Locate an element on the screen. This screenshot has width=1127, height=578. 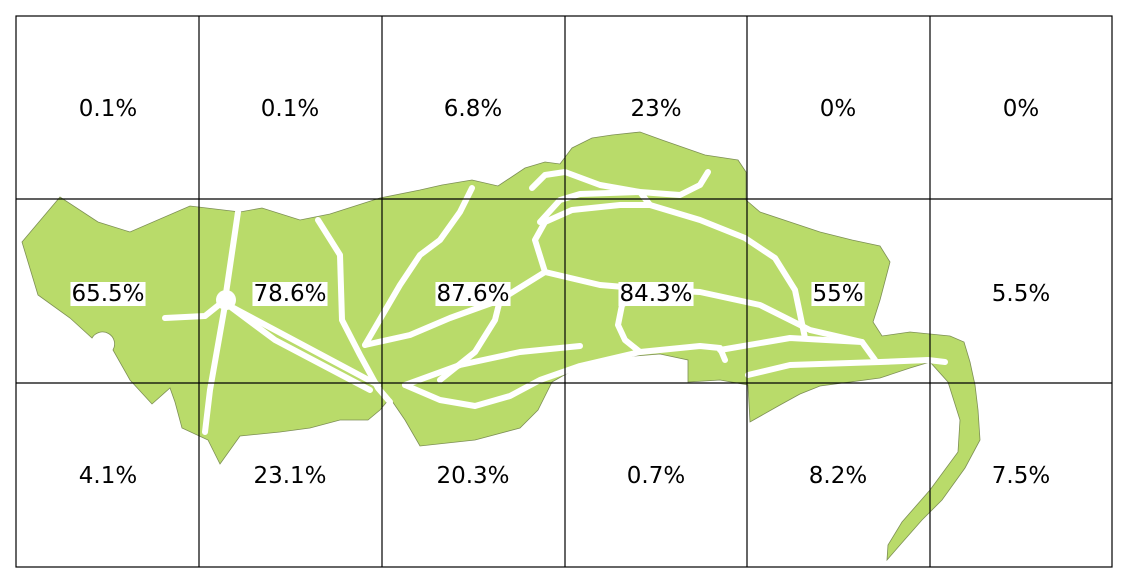
cell-1-2: 87.6% is located at coordinates (473, 294).